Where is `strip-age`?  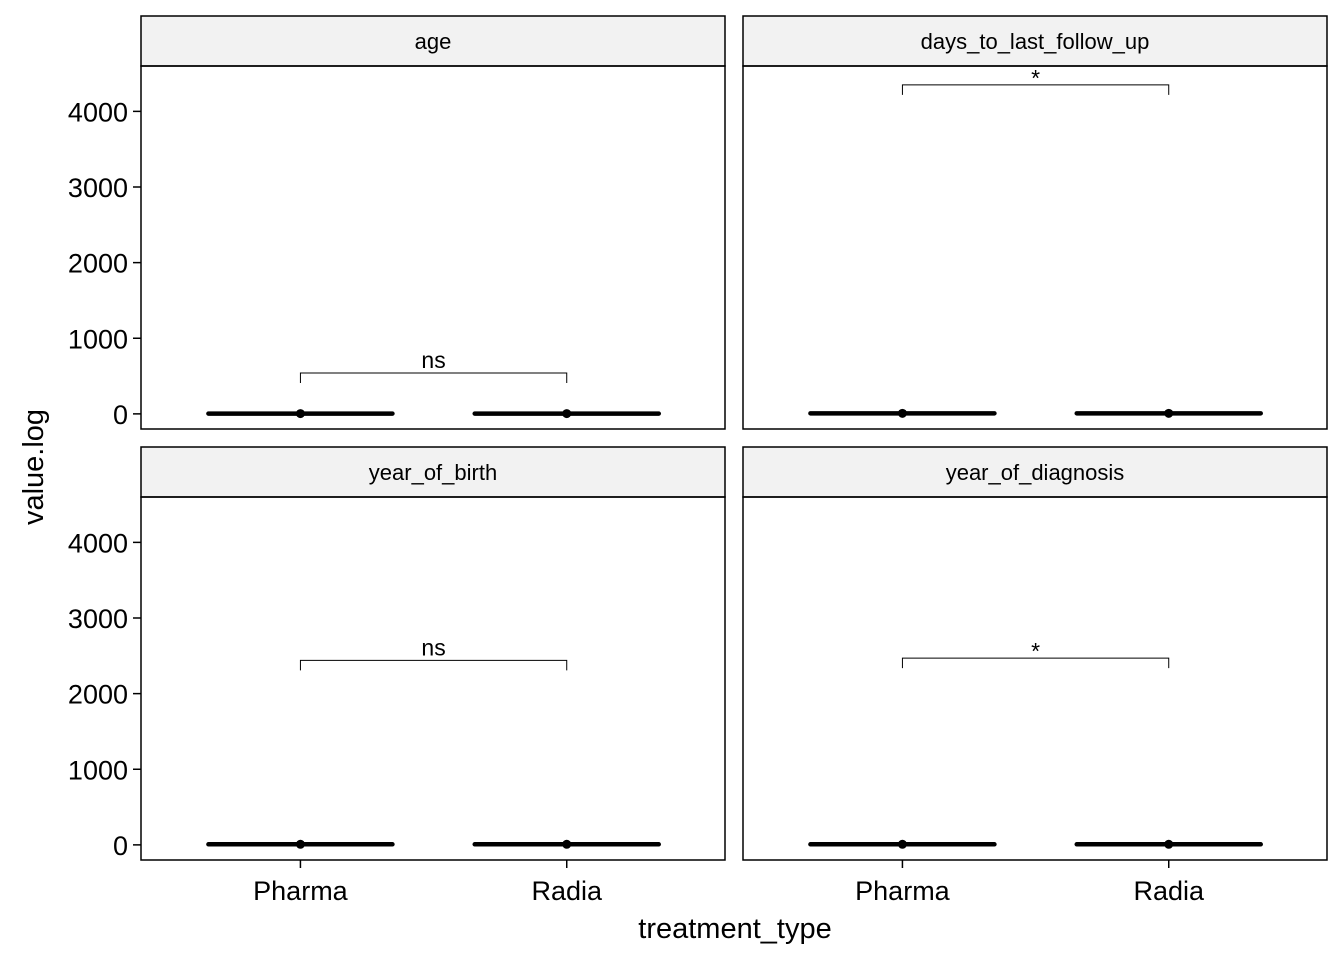 strip-age is located at coordinates (433, 41).